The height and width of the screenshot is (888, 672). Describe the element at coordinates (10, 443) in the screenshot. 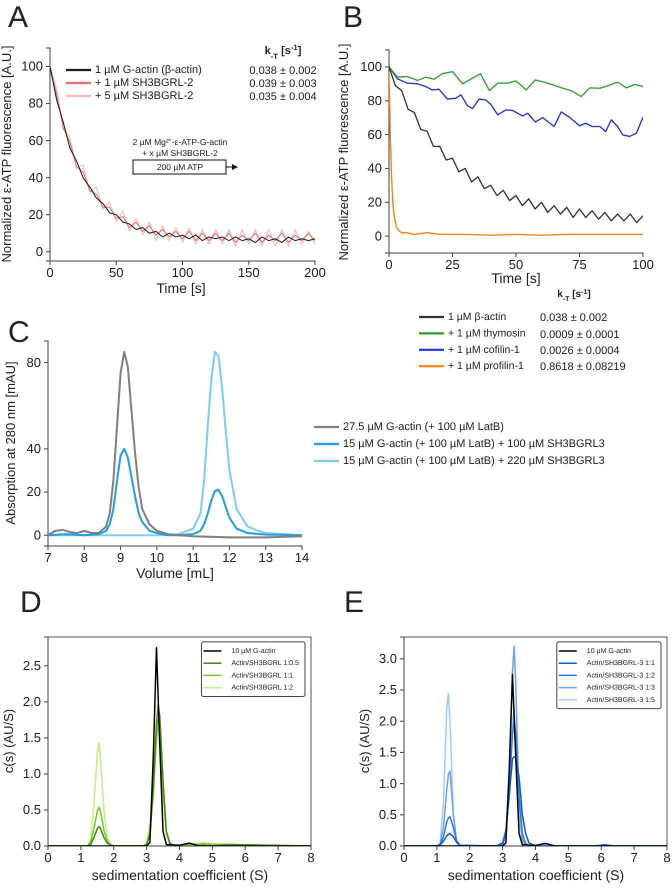

I see `y-axis-title: Absorption at 280 nm [mAU]` at that location.